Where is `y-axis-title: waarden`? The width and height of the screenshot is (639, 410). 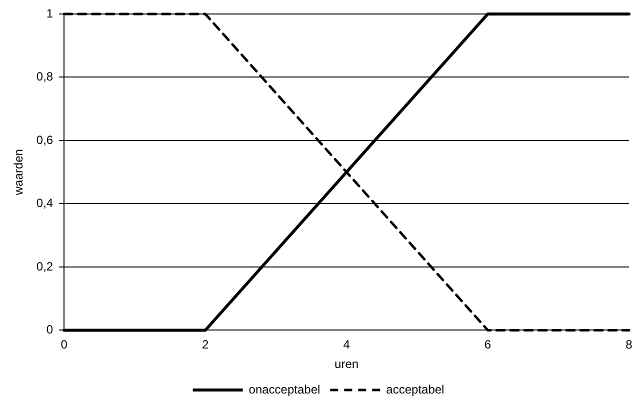 y-axis-title: waarden is located at coordinates (19, 172).